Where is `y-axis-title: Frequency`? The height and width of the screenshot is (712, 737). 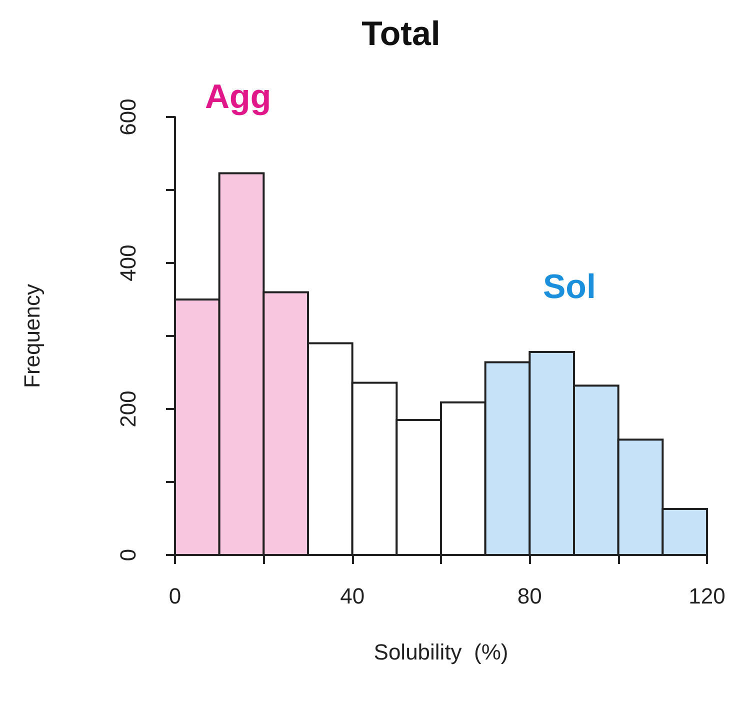 y-axis-title: Frequency is located at coordinates (32, 336).